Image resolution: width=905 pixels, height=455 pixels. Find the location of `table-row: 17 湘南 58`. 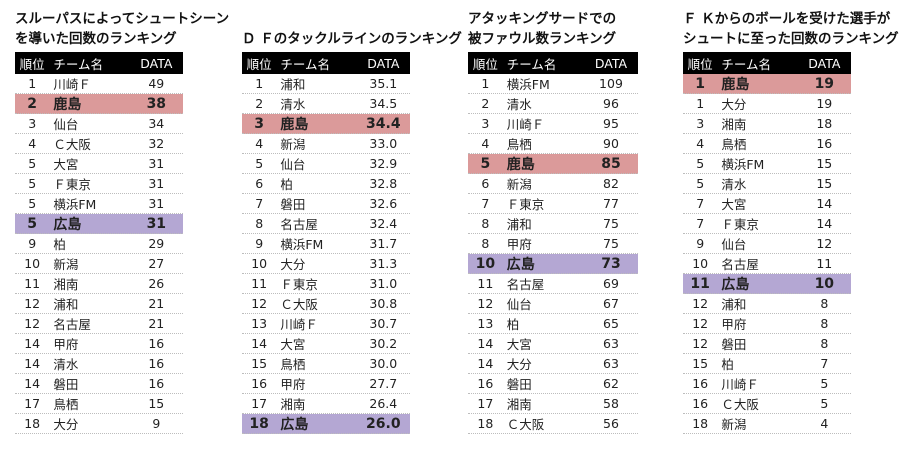

table-row: 17 湘南 58 is located at coordinates (553, 404).